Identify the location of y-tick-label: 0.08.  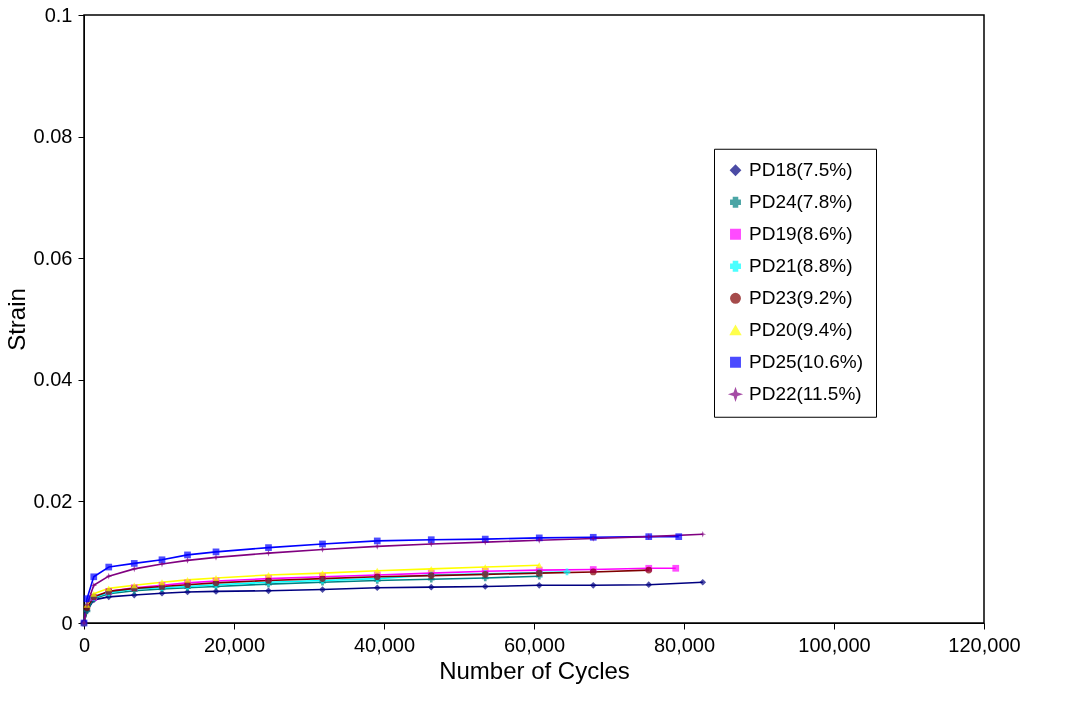
(53, 136).